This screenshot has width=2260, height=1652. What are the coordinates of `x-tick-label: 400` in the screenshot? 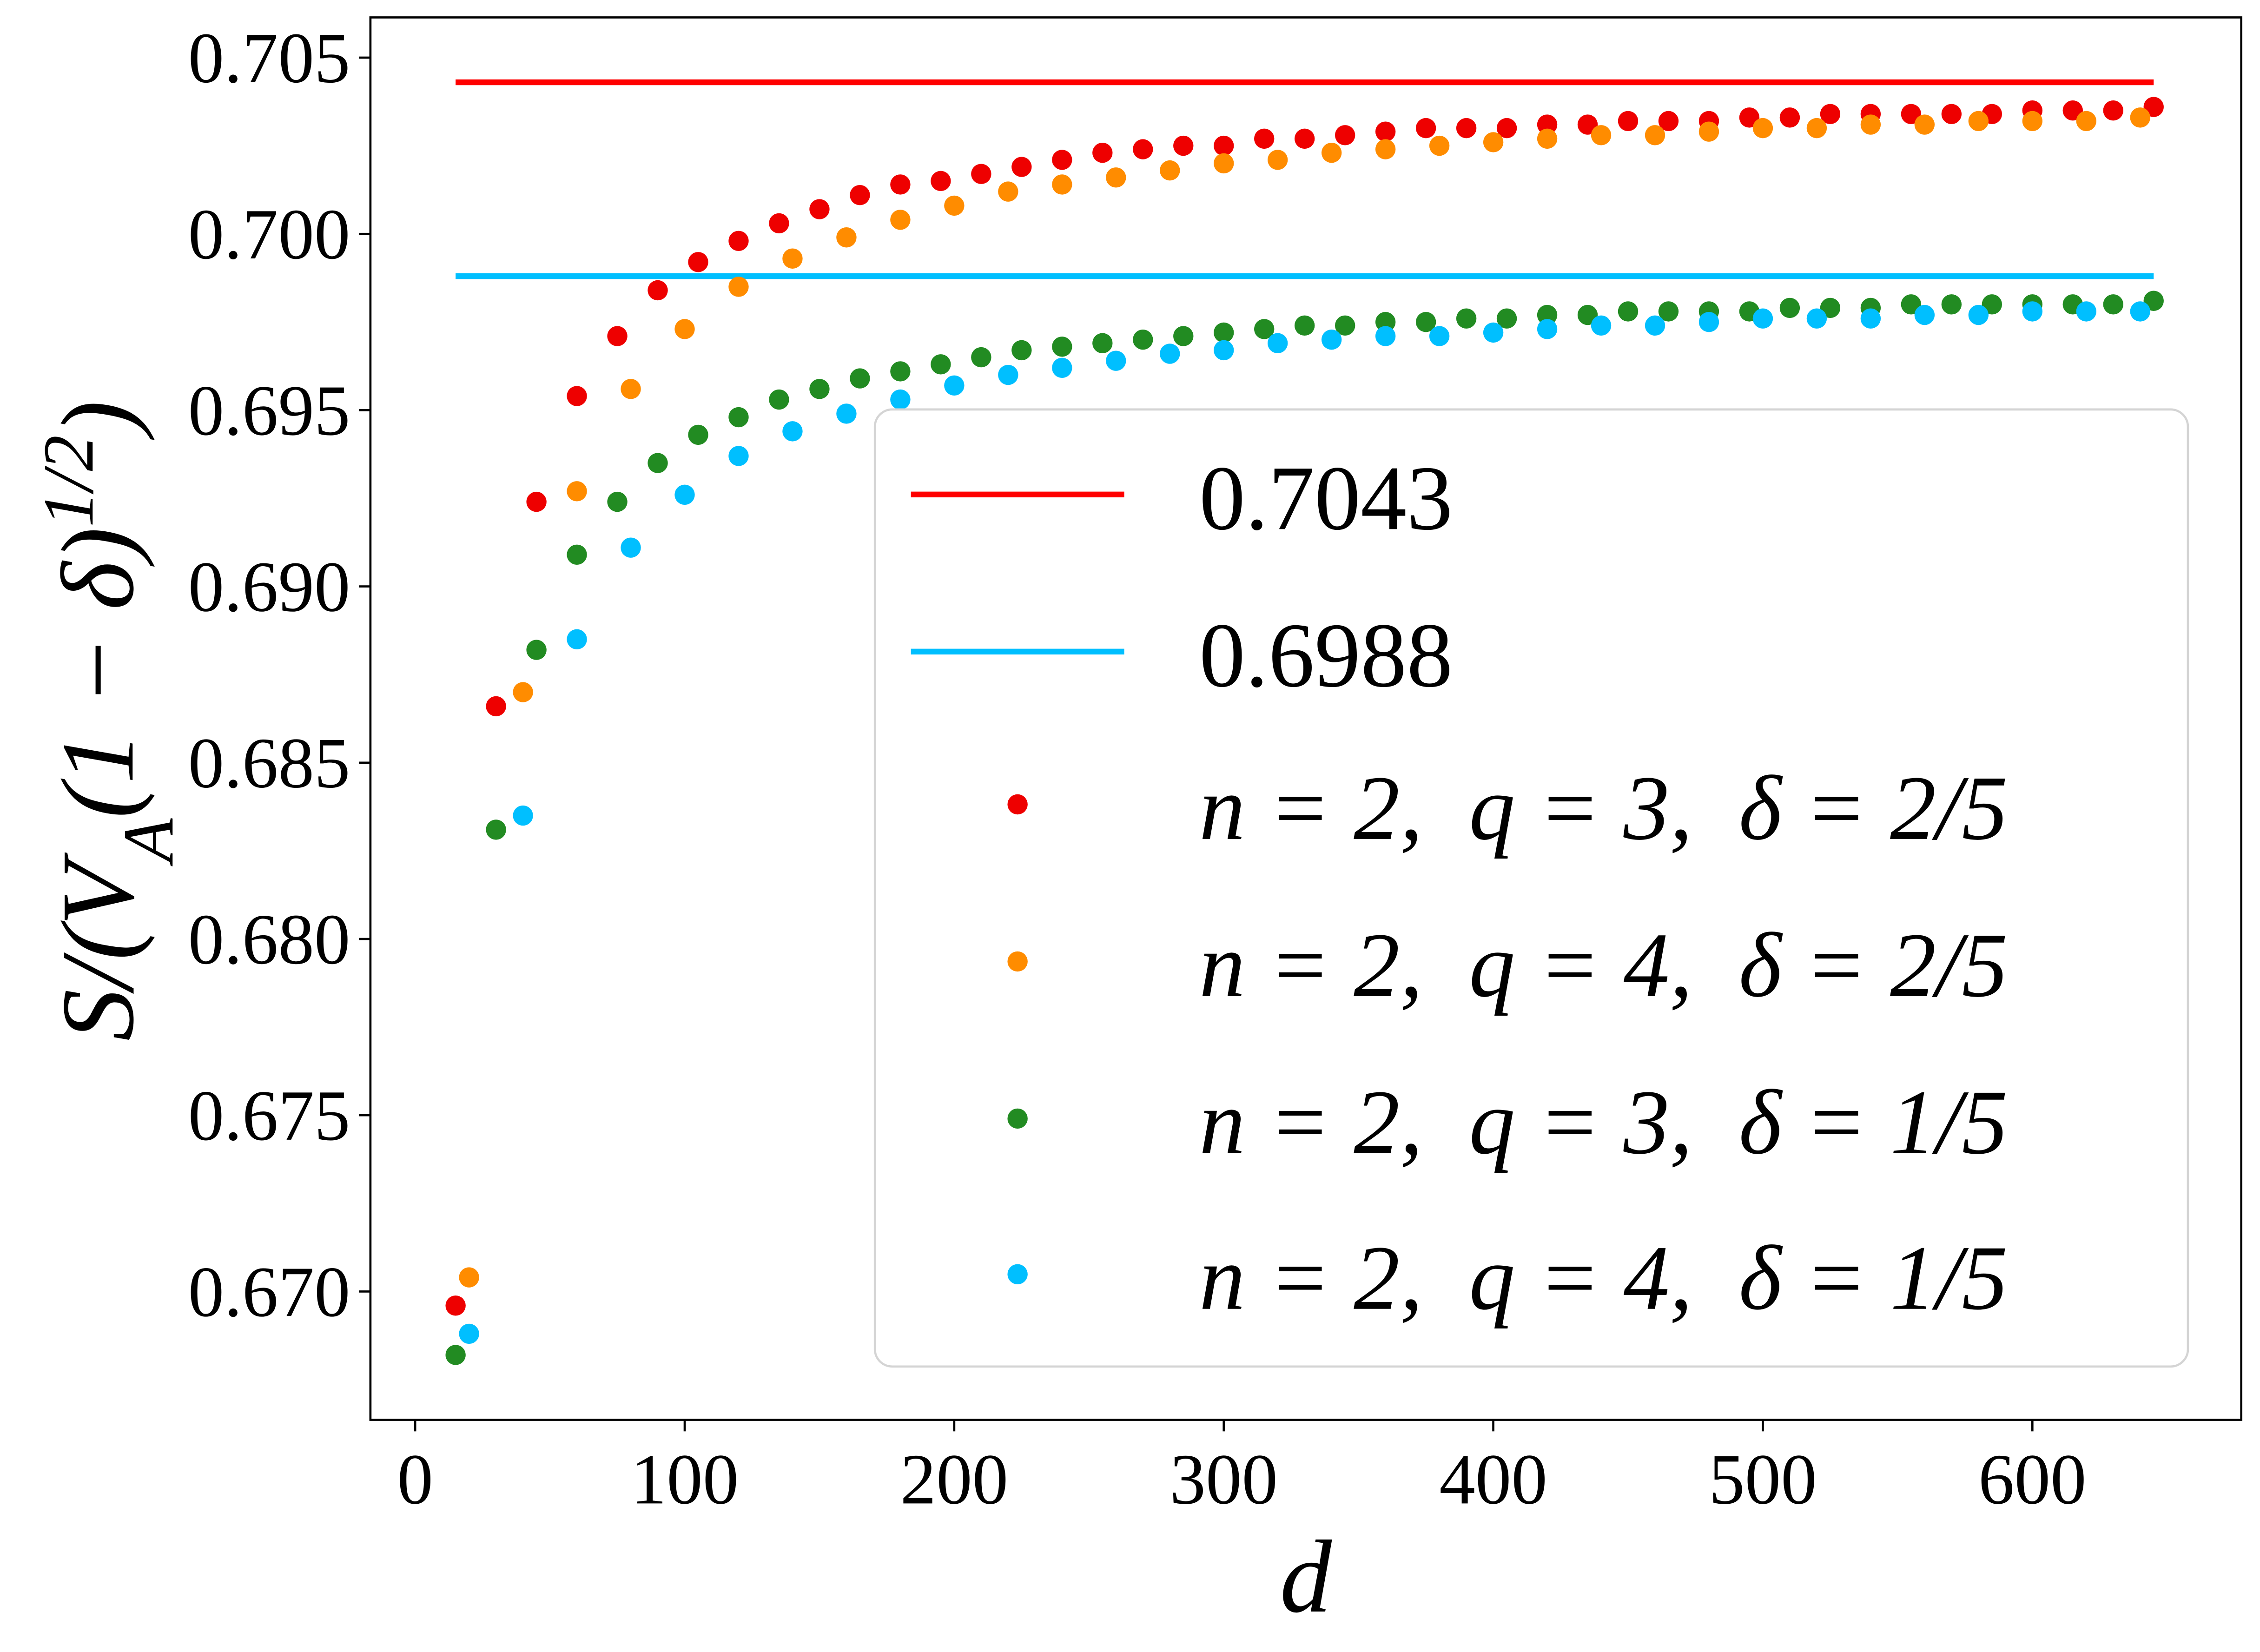 It's located at (1493, 1479).